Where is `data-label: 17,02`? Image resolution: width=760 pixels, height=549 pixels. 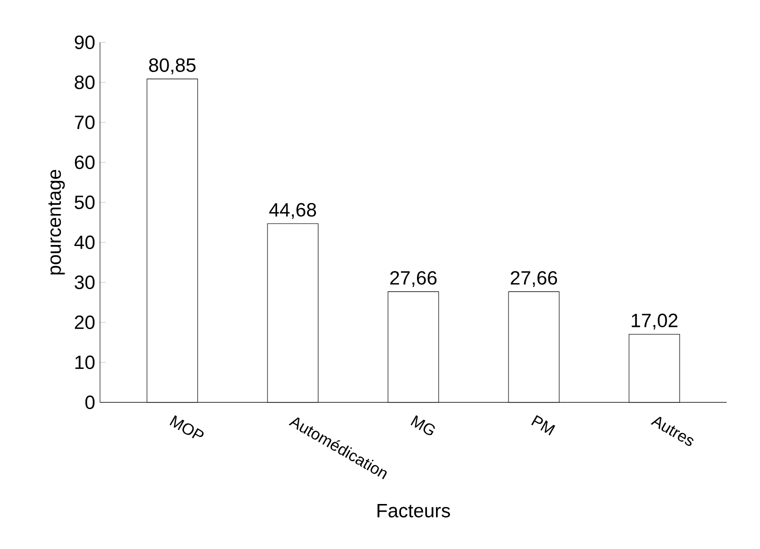 data-label: 17,02 is located at coordinates (655, 322).